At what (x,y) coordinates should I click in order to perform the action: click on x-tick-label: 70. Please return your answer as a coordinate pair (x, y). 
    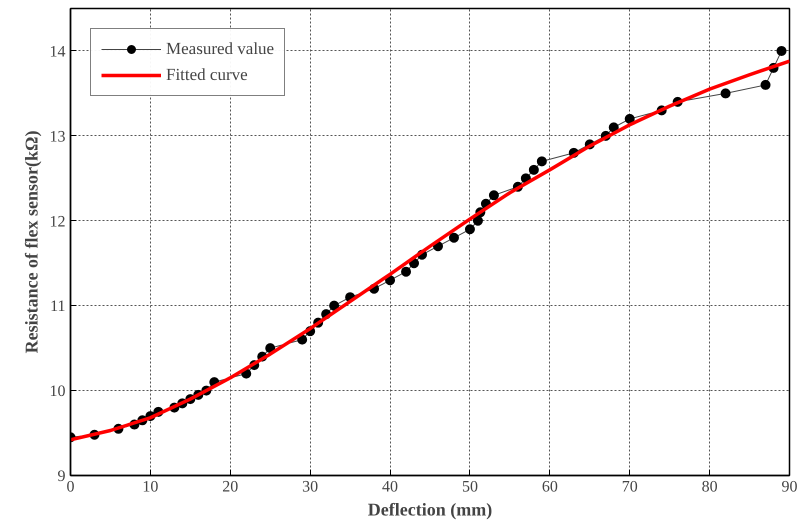
    Looking at the image, I should click on (630, 487).